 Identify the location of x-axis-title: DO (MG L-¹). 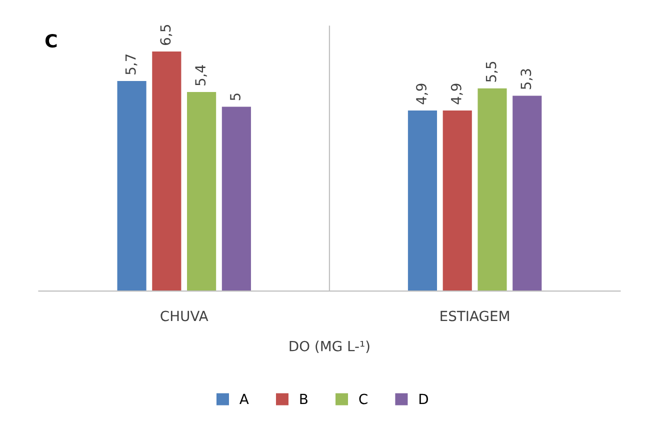
(330, 346).